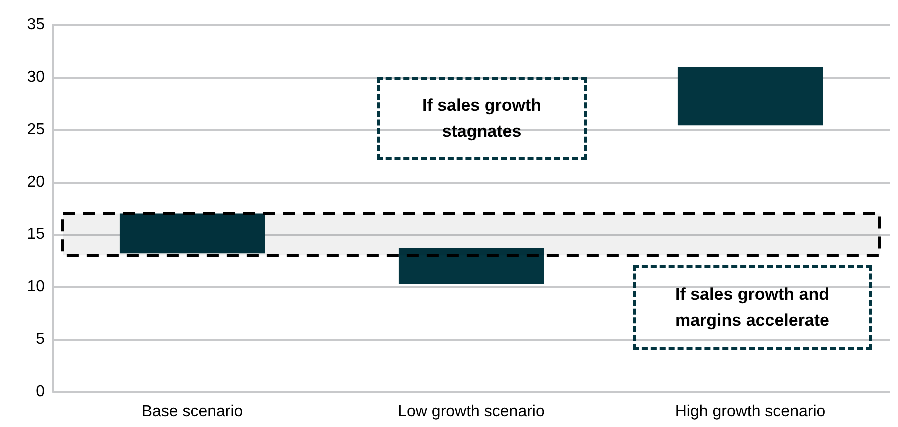 This screenshot has width=898, height=427. I want to click on annotation: If sales growth and margins accelerate, so click(752, 307).